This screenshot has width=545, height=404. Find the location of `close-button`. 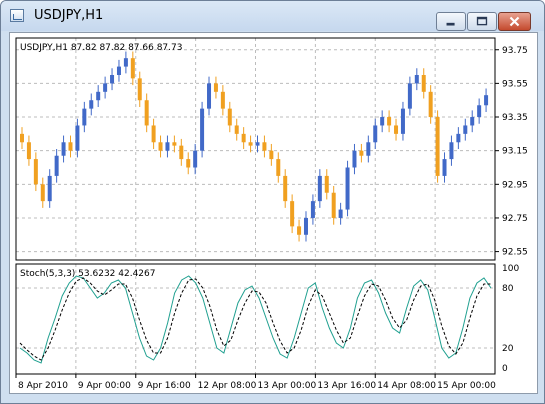

close-button is located at coordinates (514, 21).